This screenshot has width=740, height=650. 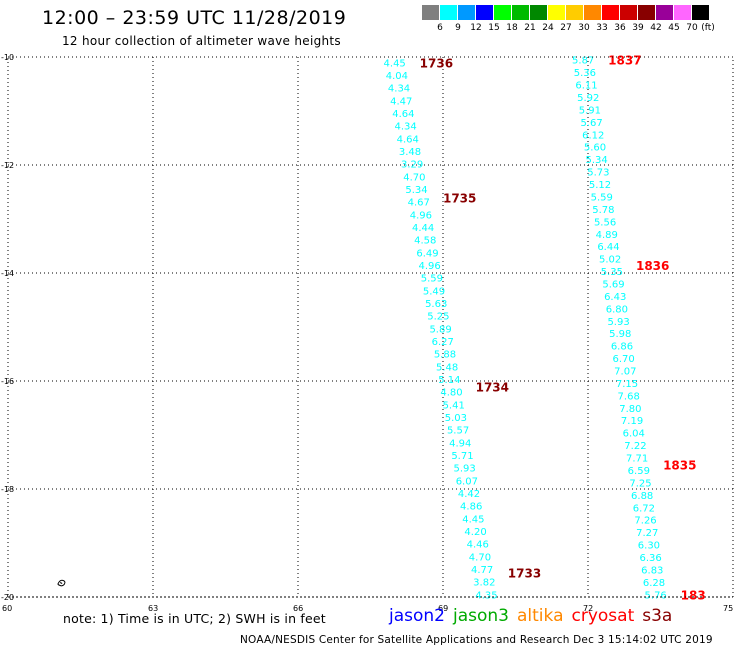 I want to click on lon-tick-label: 60, so click(x=7, y=608).